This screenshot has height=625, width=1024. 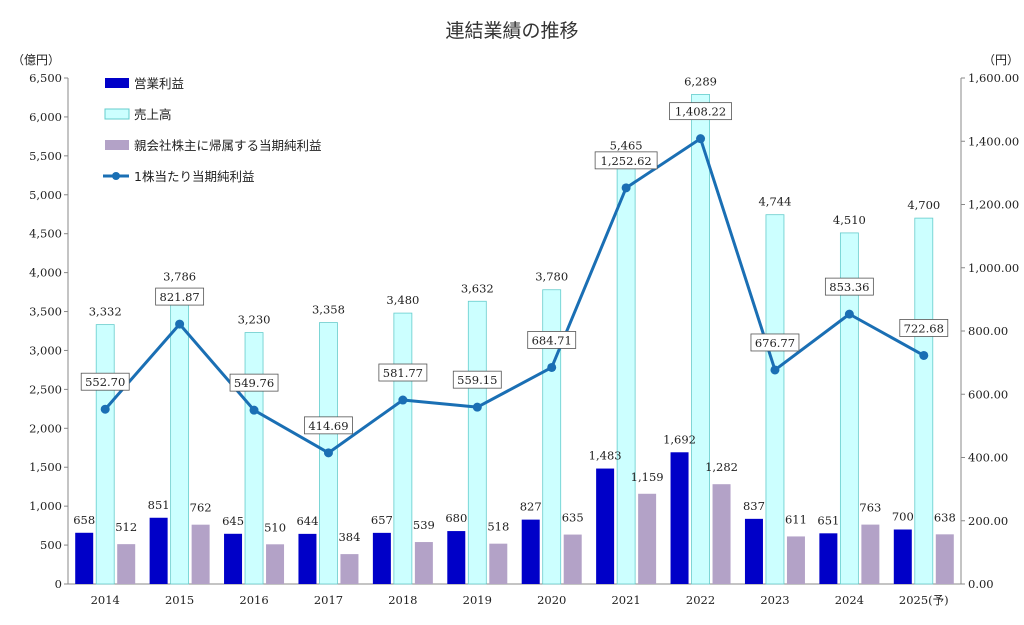 I want to click on x-category-label: 2023, so click(x=774, y=600).